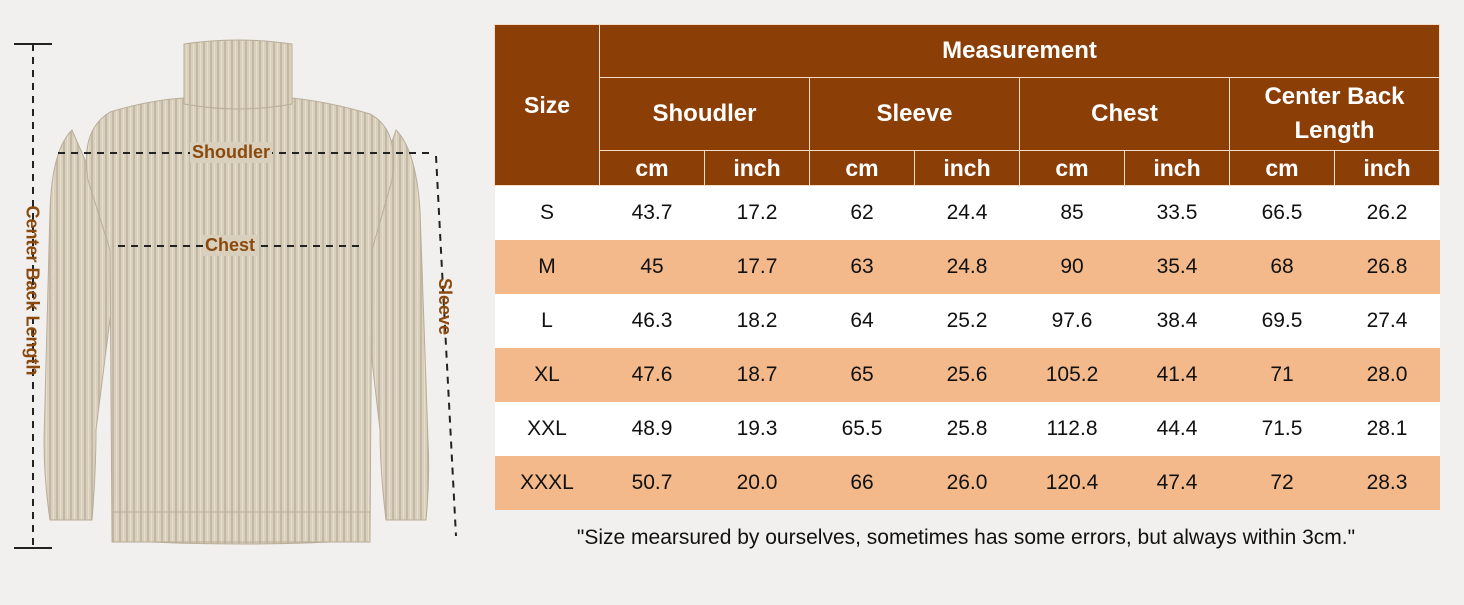  What do you see at coordinates (757, 267) in the screenshot?
I see `value-cell: 17.7` at bounding box center [757, 267].